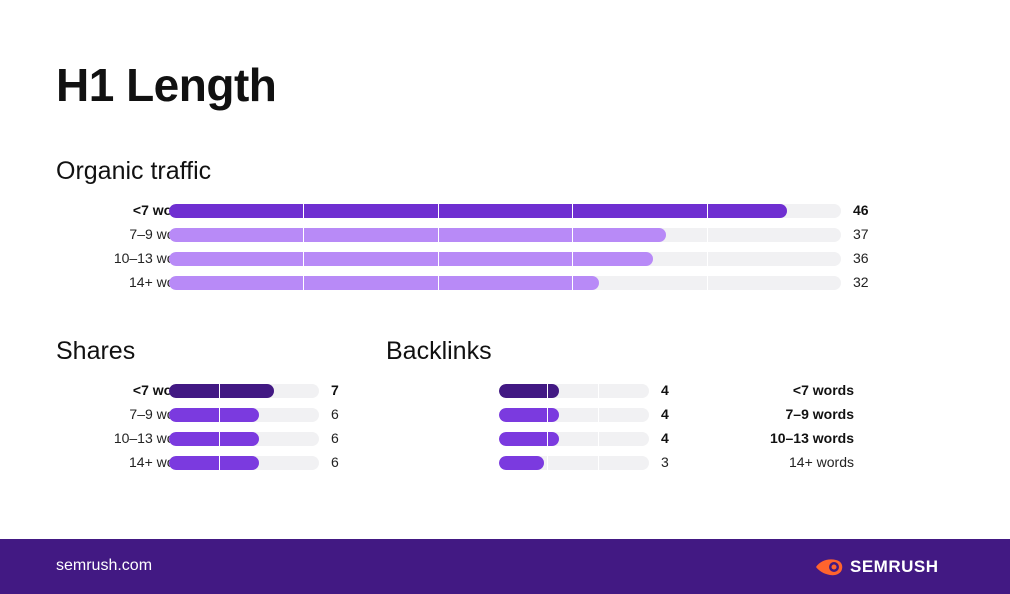  Describe the element at coordinates (104, 565) in the screenshot. I see `footer-site-link: semrush.com` at that location.